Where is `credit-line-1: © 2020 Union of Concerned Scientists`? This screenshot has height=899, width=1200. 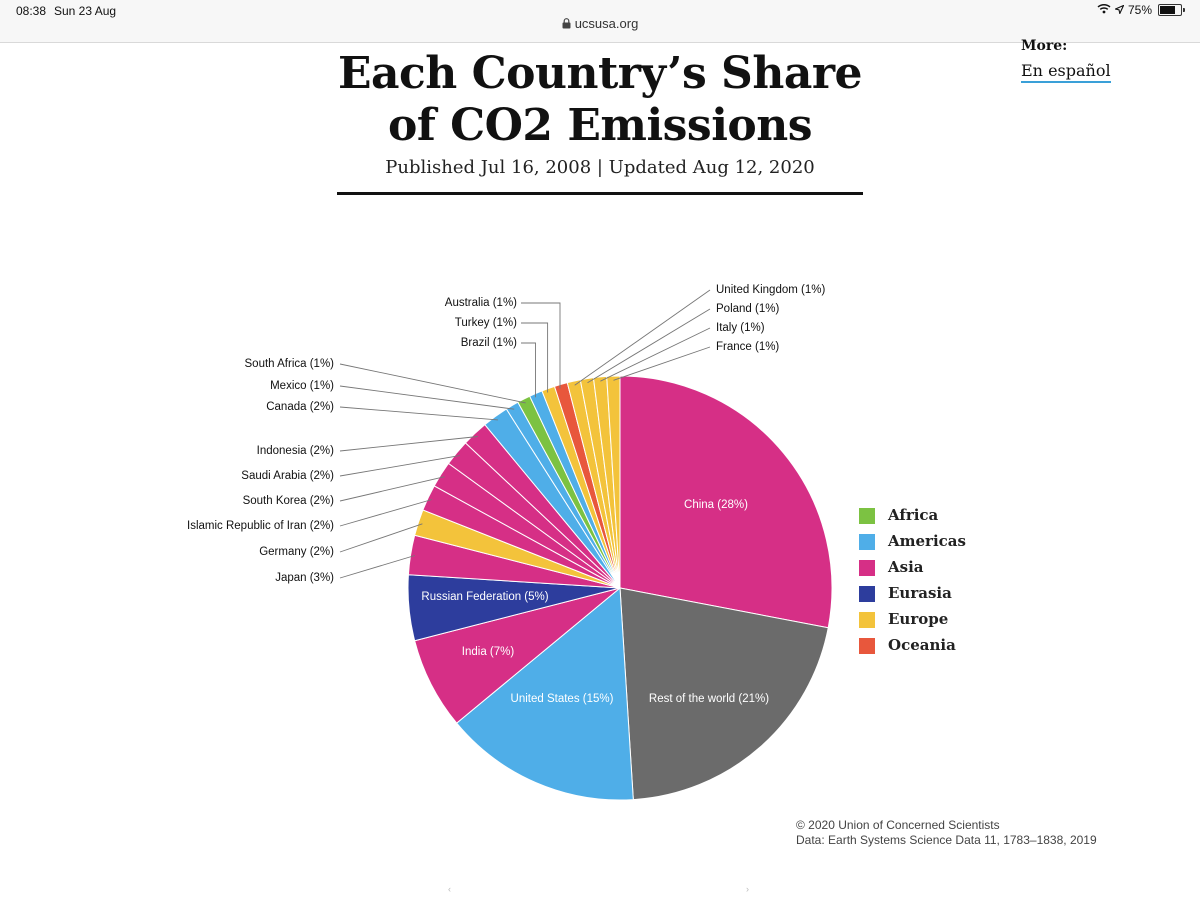
credit-line-1: © 2020 Union of Concerned Scientists is located at coordinates (898, 825).